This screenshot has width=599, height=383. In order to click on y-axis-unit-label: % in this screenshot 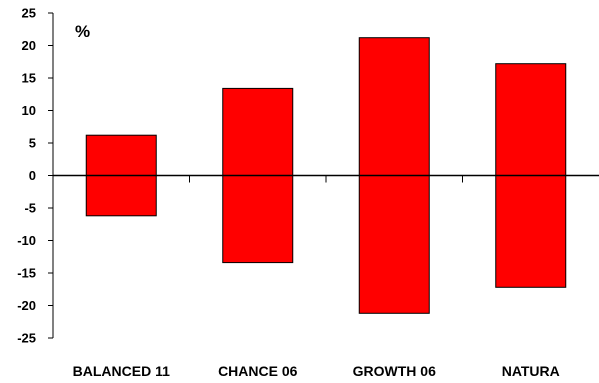, I will do `click(82, 31)`.